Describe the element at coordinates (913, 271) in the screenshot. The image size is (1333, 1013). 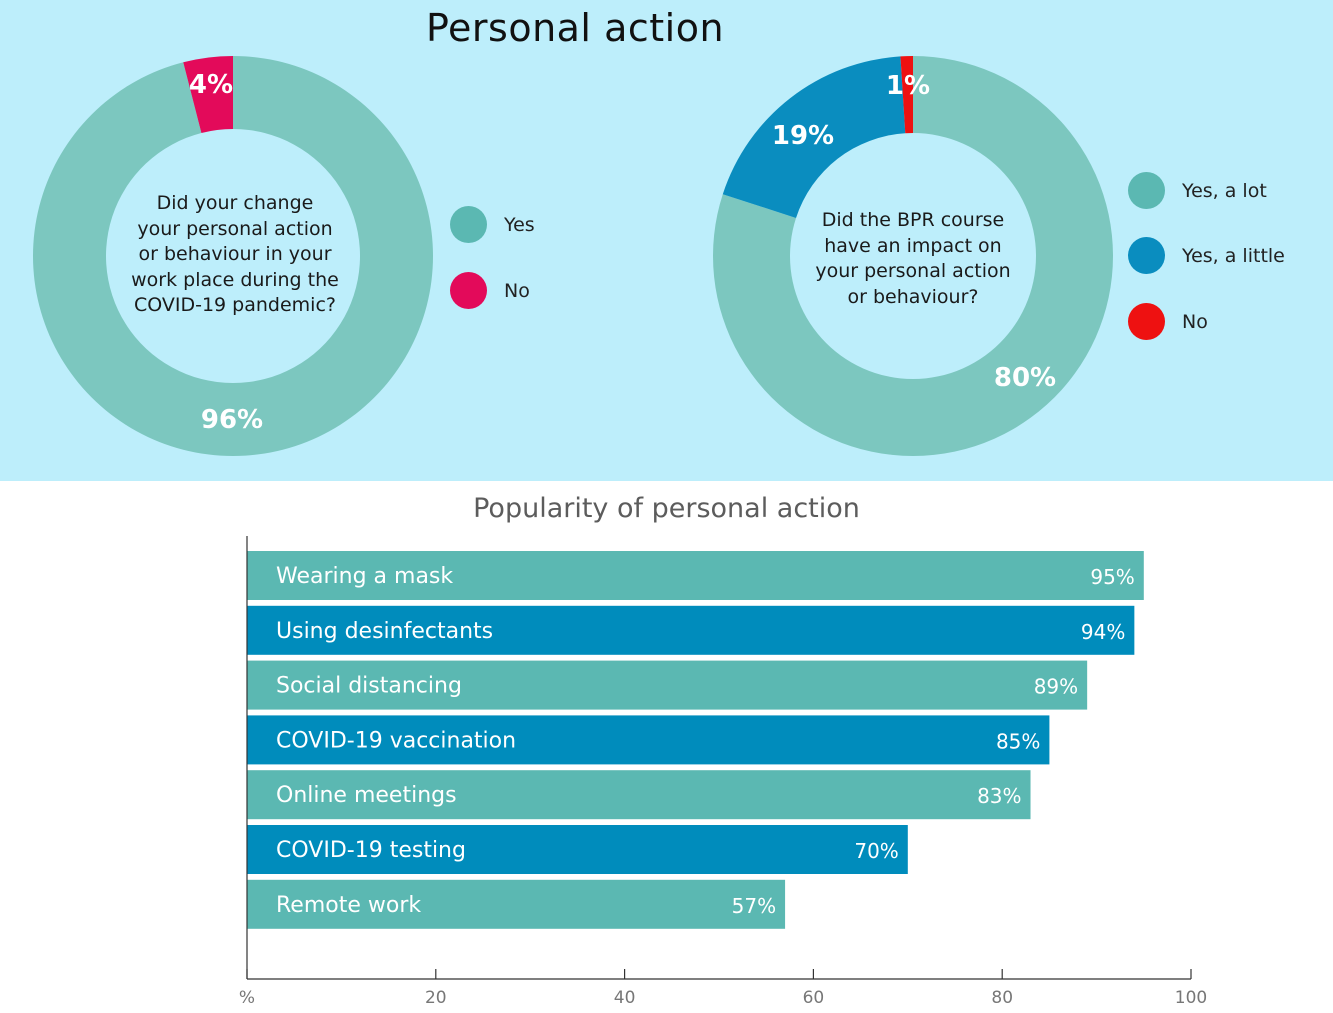
I see `donut2-question-line: your personal action` at that location.